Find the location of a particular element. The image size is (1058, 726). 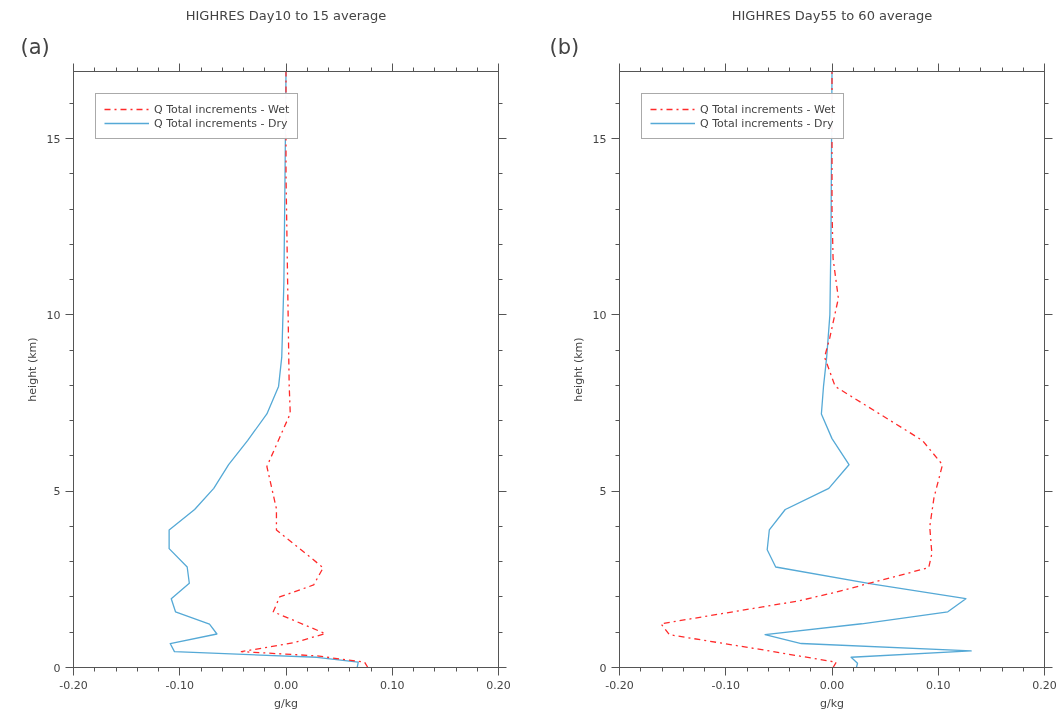

text: (a) is located at coordinates (35, 46).